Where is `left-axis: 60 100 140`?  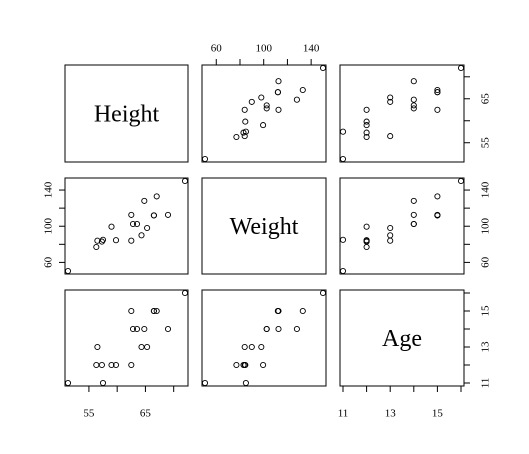
left-axis: 60 100 140 is located at coordinates (54, 224).